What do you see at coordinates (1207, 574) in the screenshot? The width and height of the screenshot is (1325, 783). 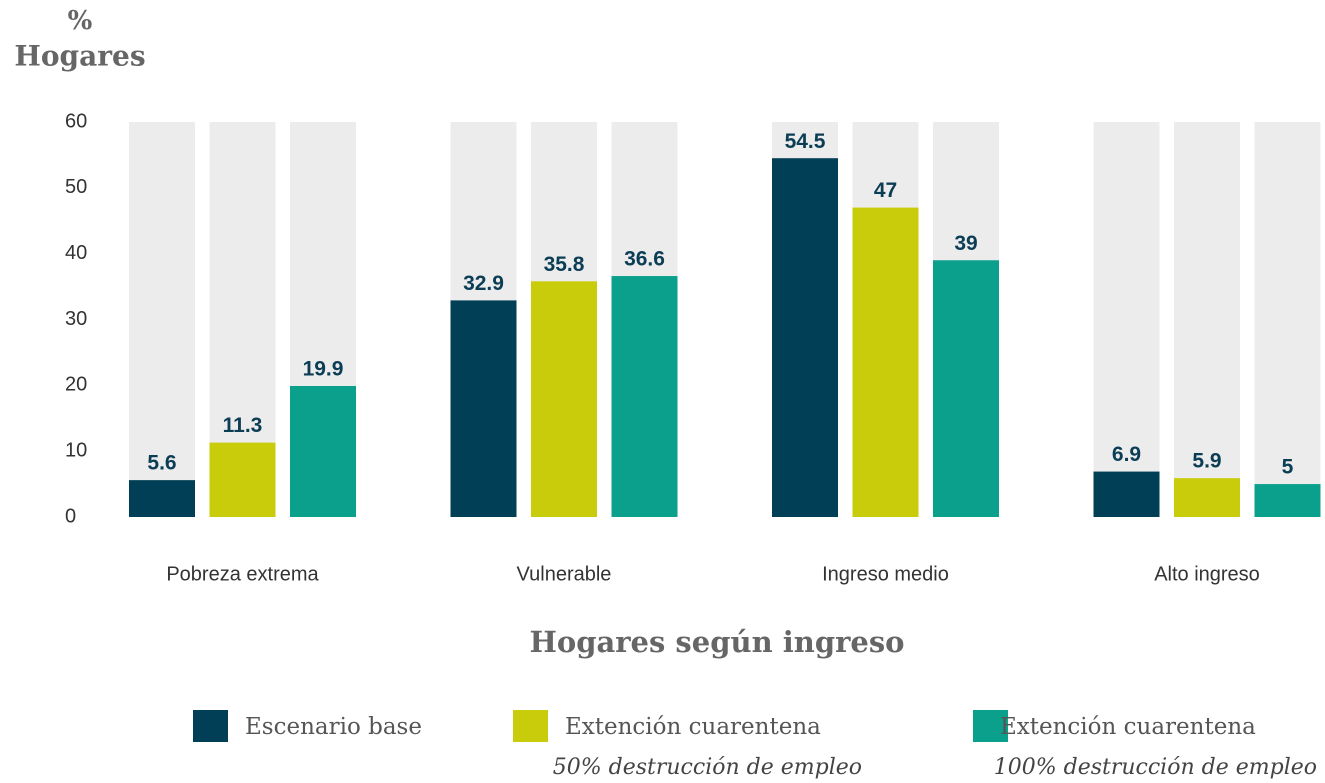 I see `x-tick-label: Alto ingreso` at bounding box center [1207, 574].